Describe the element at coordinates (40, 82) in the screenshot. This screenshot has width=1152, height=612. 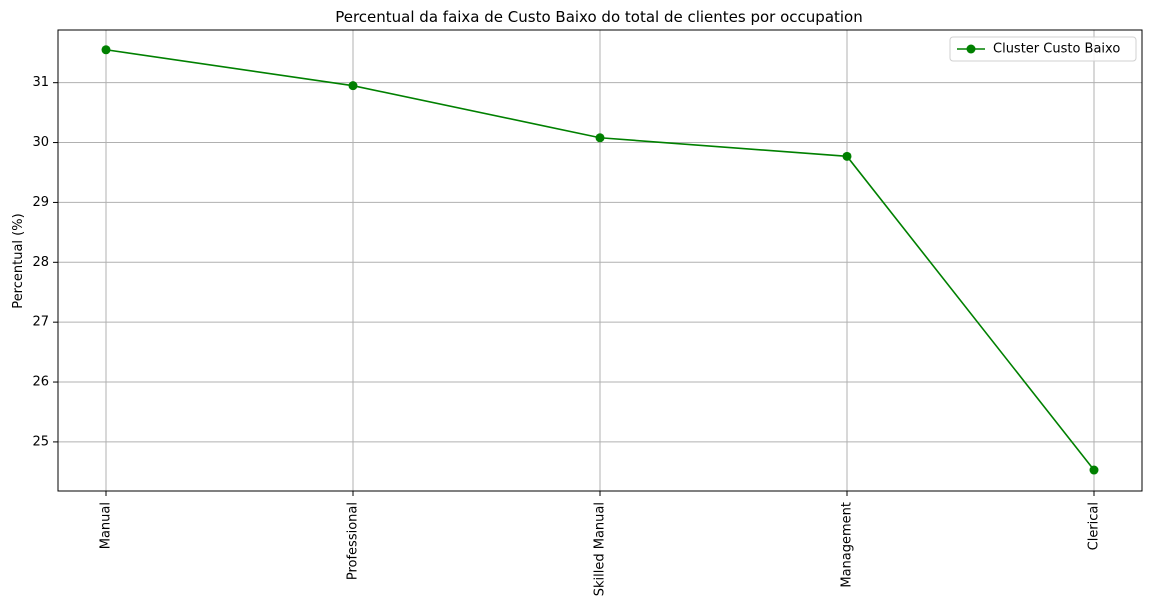
I see `y-tick-label: 31` at that location.